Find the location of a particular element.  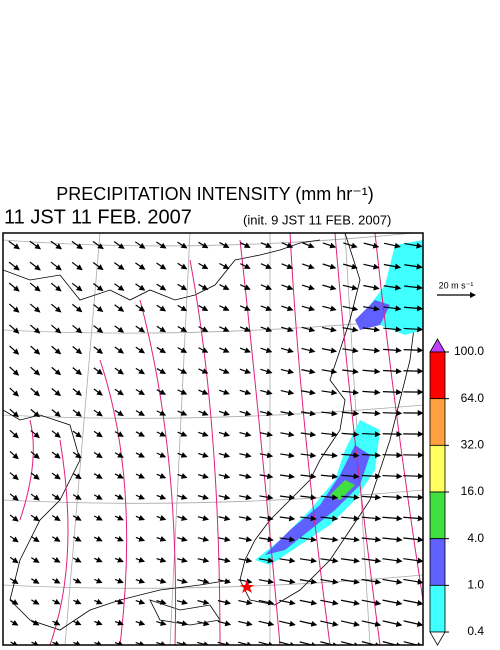

lon-line is located at coordinates (82, 439).